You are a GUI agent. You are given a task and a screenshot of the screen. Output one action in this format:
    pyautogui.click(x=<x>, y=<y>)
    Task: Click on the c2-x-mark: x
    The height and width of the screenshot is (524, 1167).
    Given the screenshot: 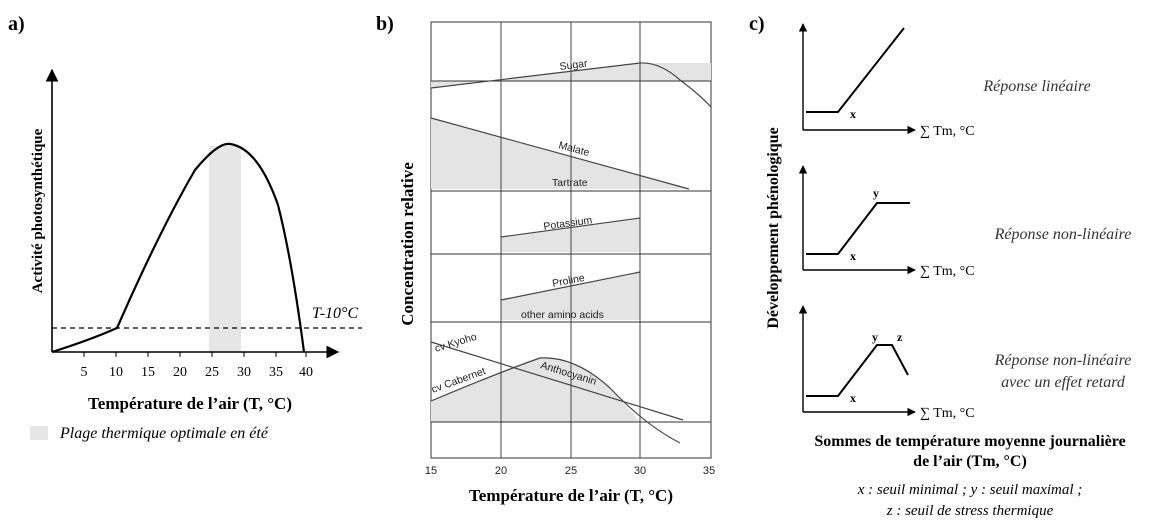 What is the action you would take?
    pyautogui.click(x=853, y=256)
    